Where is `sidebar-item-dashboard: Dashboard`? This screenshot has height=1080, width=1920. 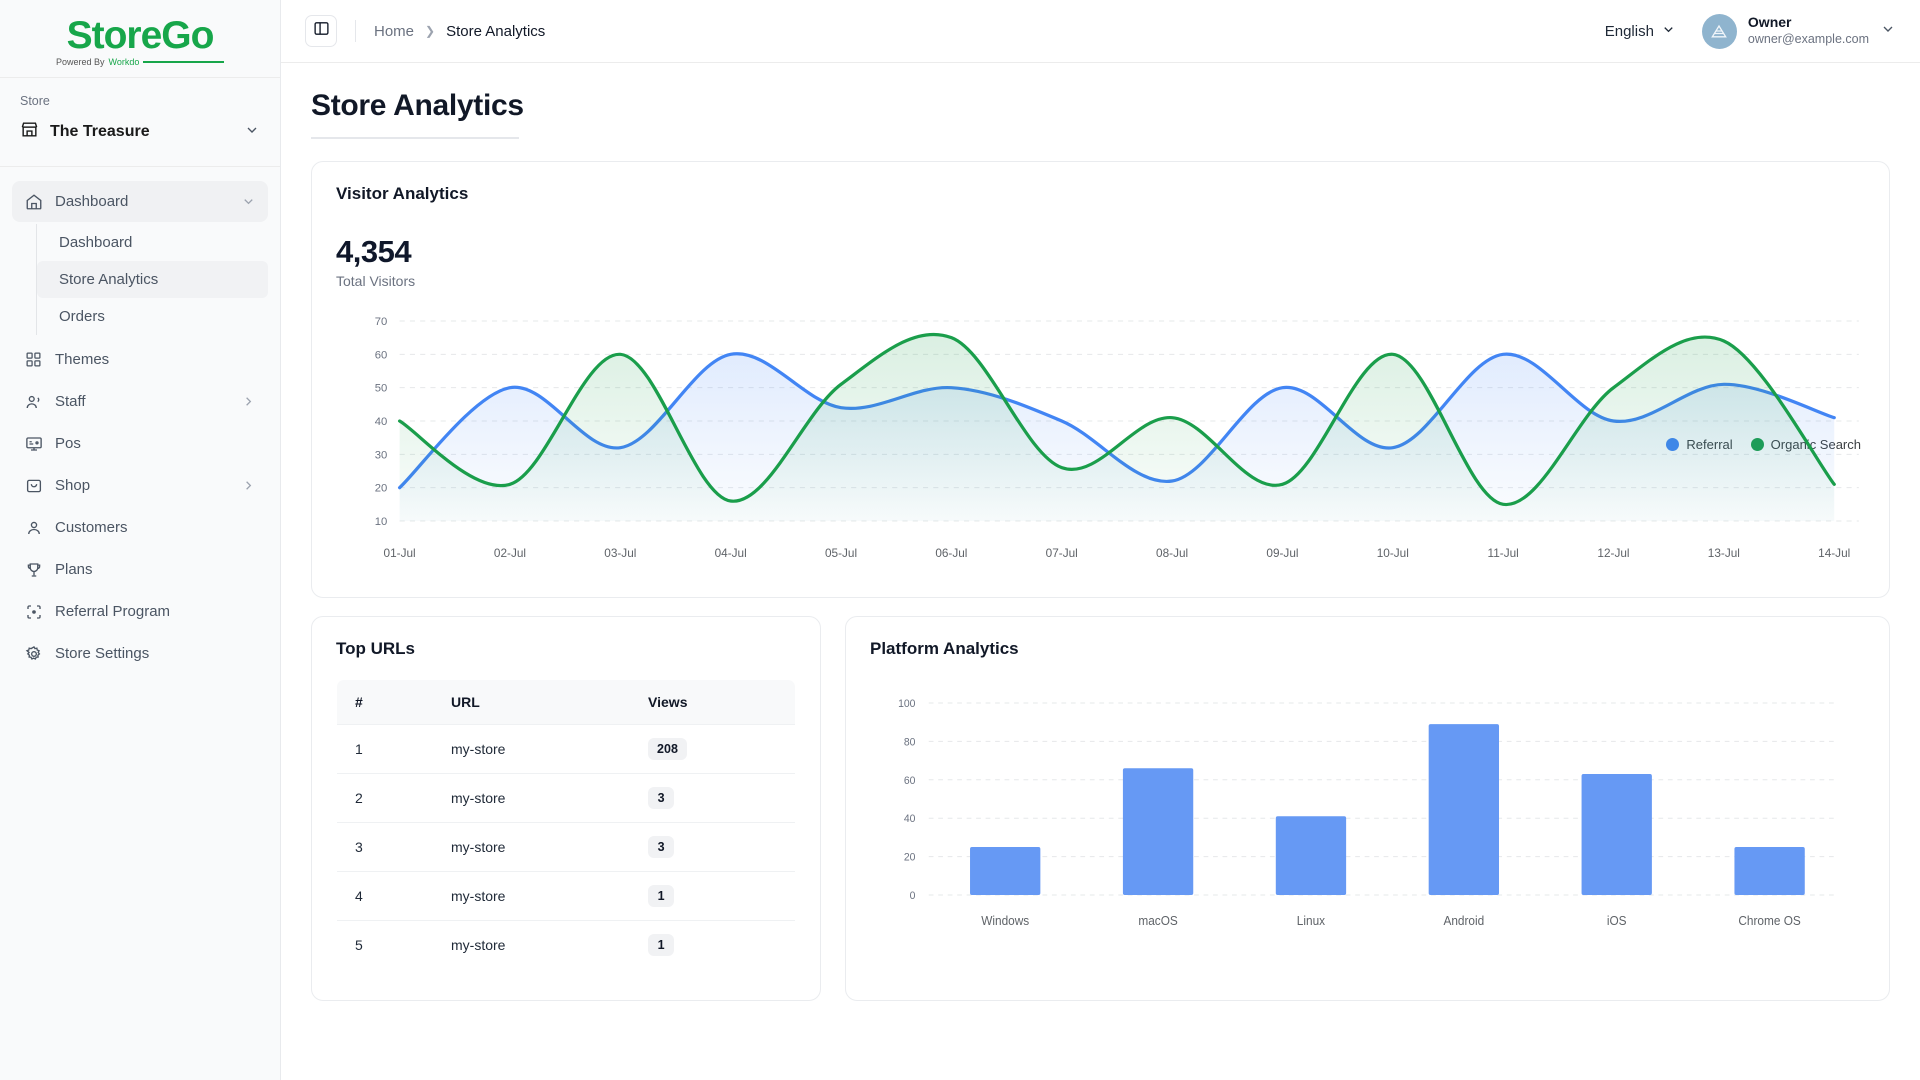
sidebar-item-dashboard: Dashboard is located at coordinates (140, 201).